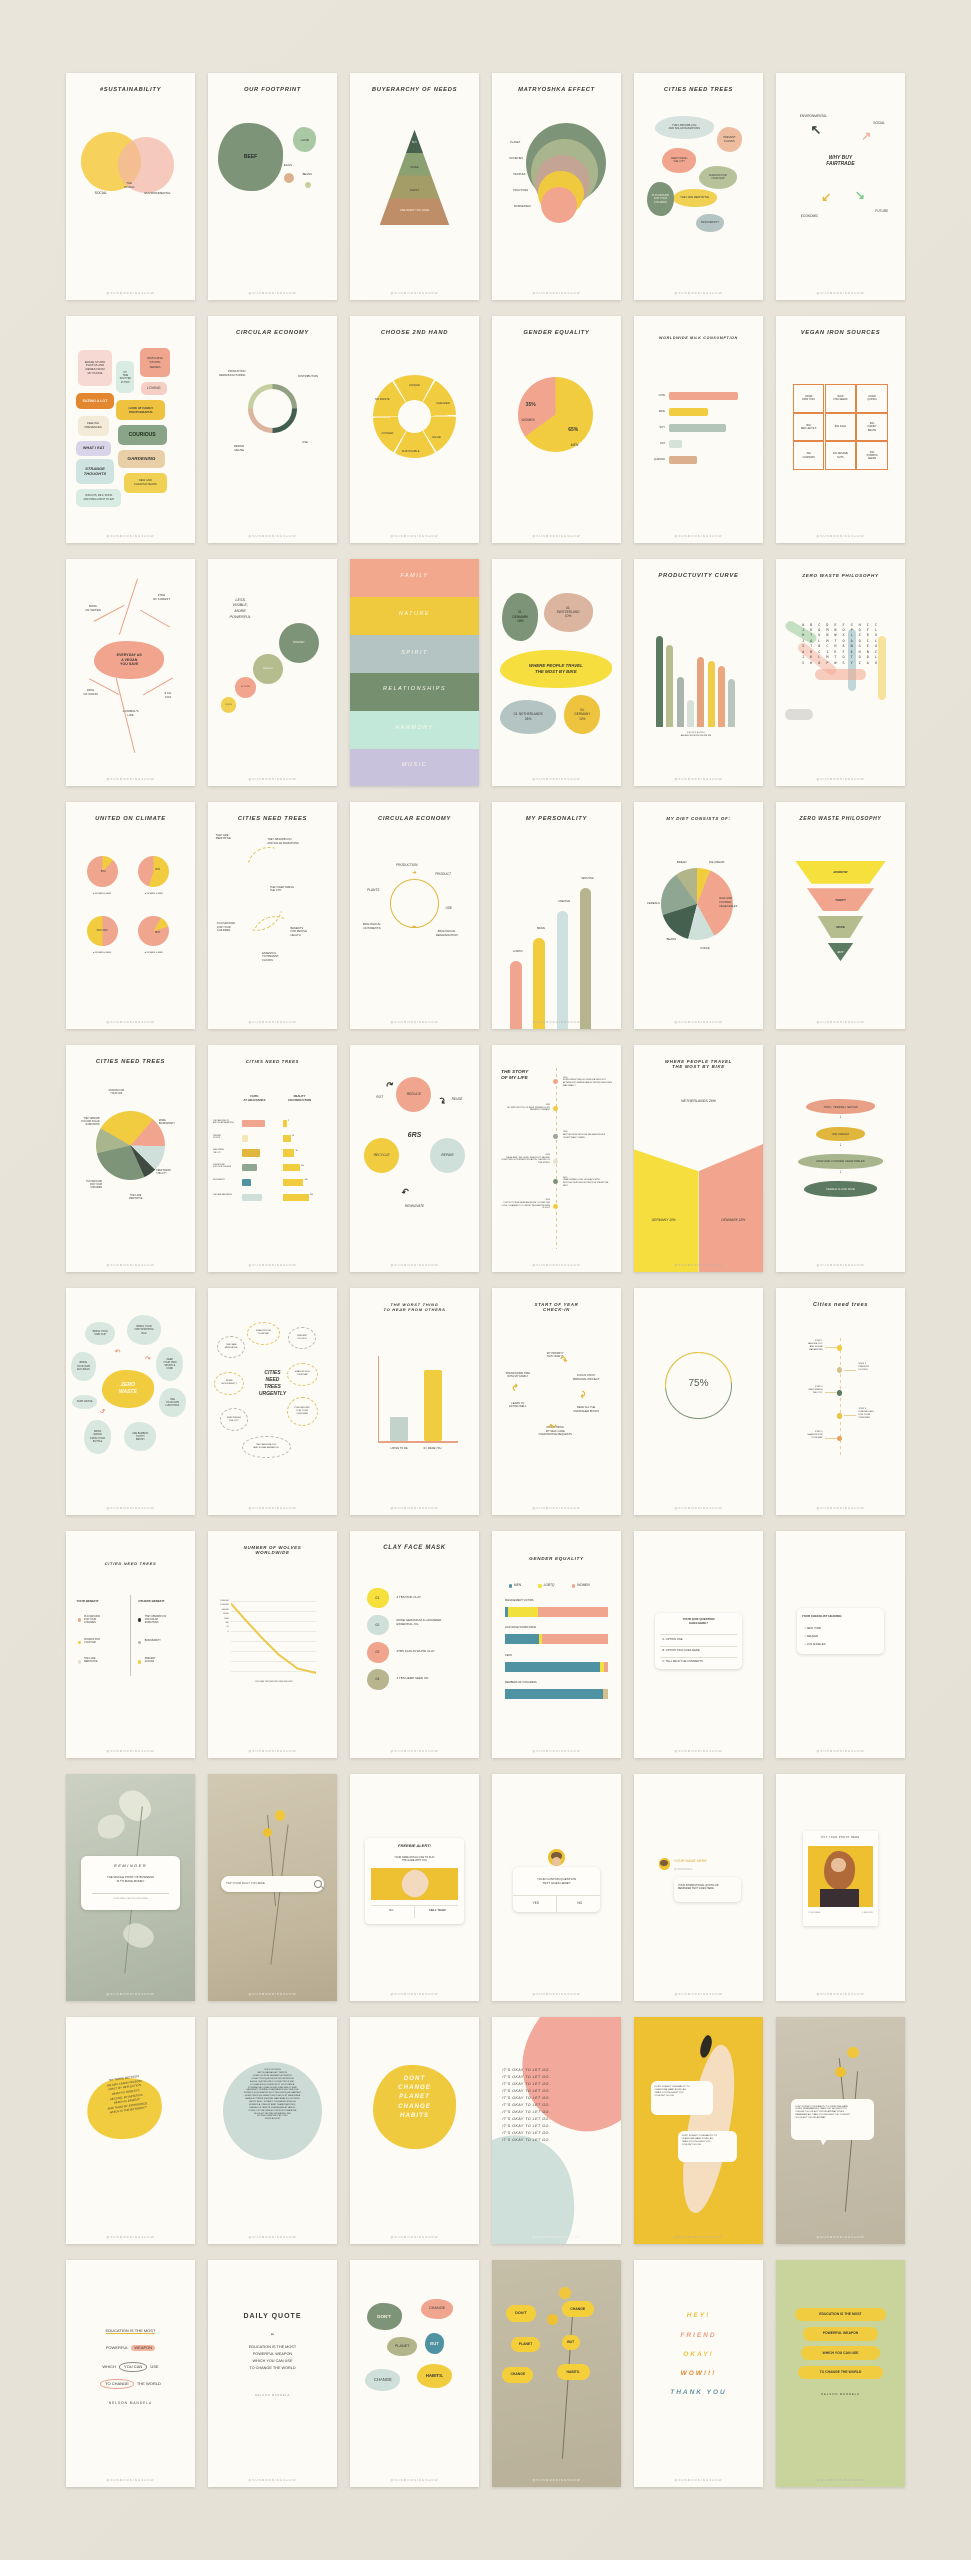 The height and width of the screenshot is (2560, 971). Describe the element at coordinates (698, 1401) in the screenshot. I see `progress-75: 75% @SUNMORNINGSHOW` at that location.